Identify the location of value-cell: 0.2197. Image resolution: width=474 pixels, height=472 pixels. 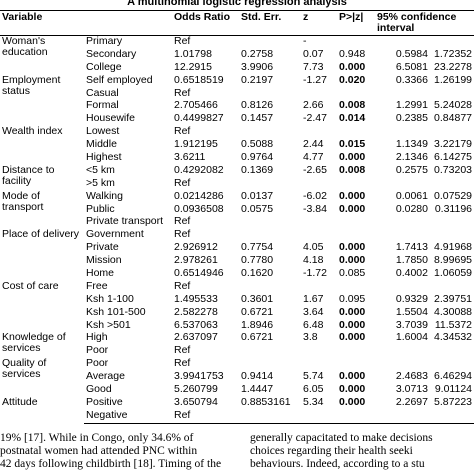
(257, 79).